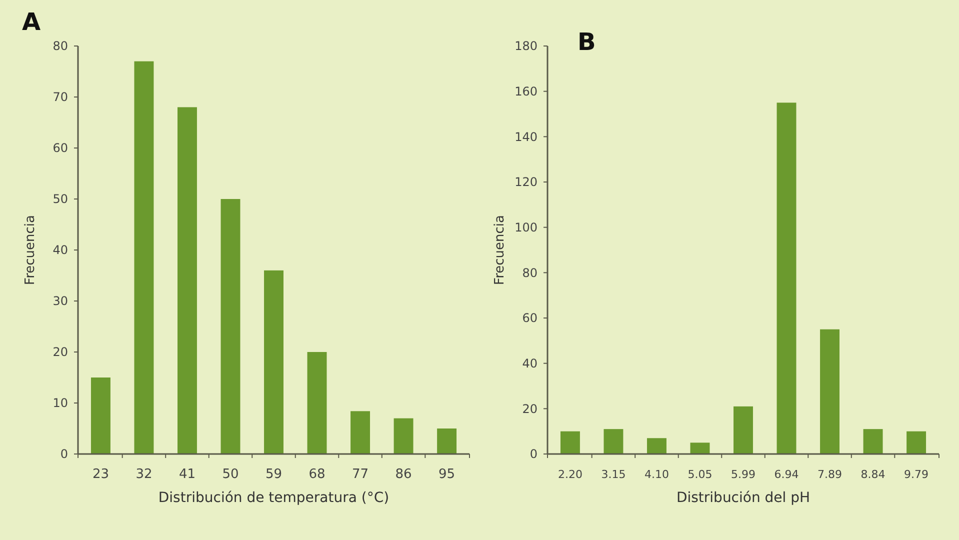 The image size is (959, 540). I want to click on x-tick-label: 41, so click(187, 474).